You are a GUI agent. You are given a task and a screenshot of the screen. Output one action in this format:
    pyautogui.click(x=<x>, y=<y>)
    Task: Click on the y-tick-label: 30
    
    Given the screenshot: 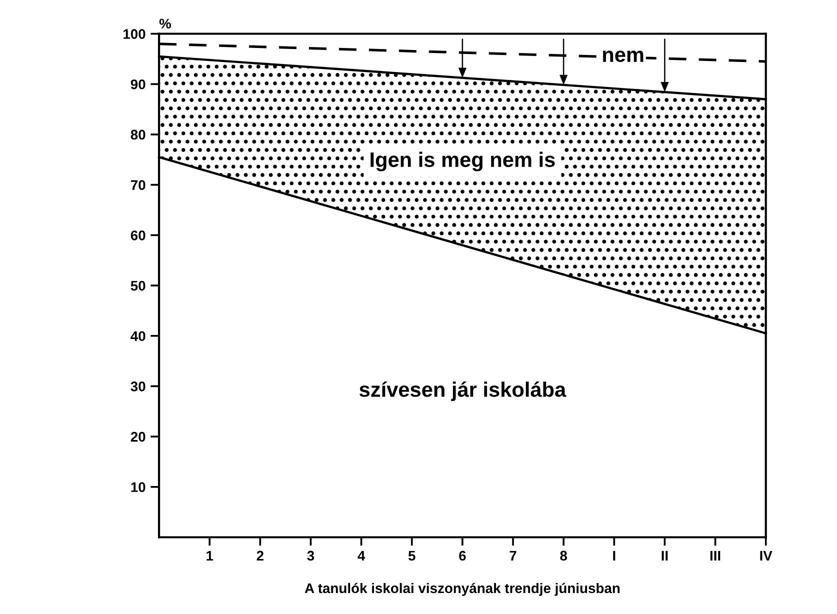 What is the action you would take?
    pyautogui.click(x=138, y=387)
    